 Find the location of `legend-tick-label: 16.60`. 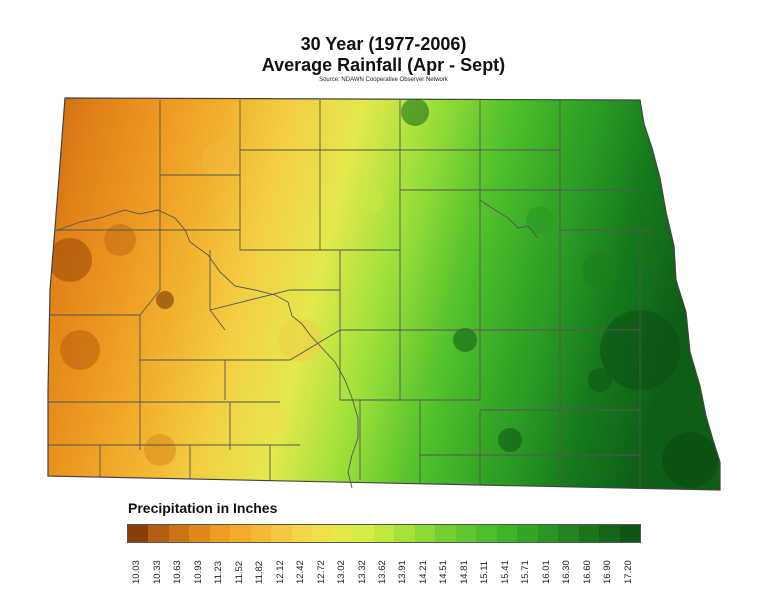

legend-tick-label: 16.60 is located at coordinates (587, 572).